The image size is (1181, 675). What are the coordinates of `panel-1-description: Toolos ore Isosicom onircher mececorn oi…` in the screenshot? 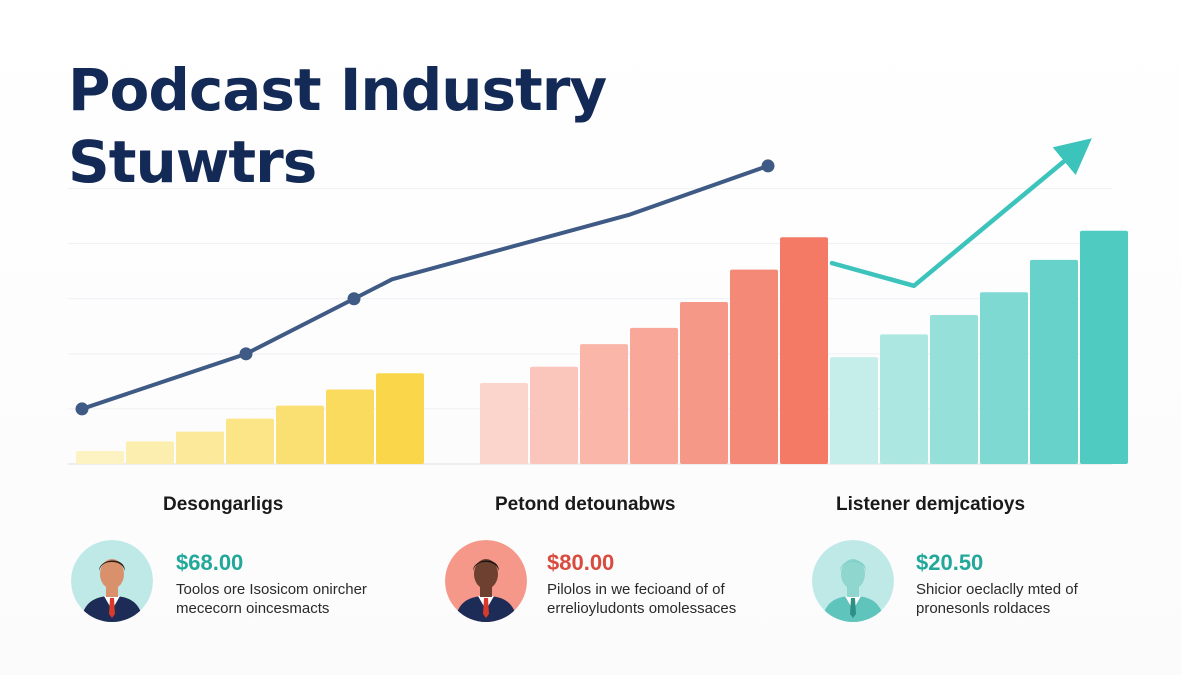 It's located at (271, 599).